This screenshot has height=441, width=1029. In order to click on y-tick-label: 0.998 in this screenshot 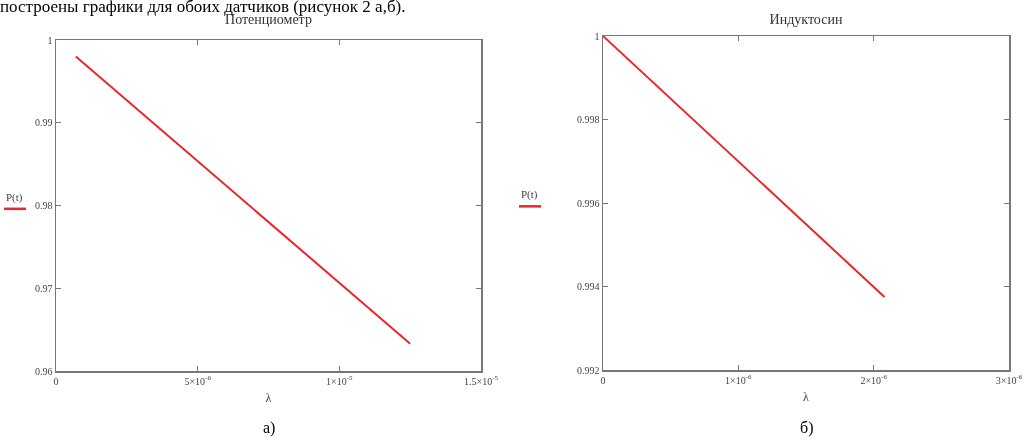, I will do `click(588, 119)`.